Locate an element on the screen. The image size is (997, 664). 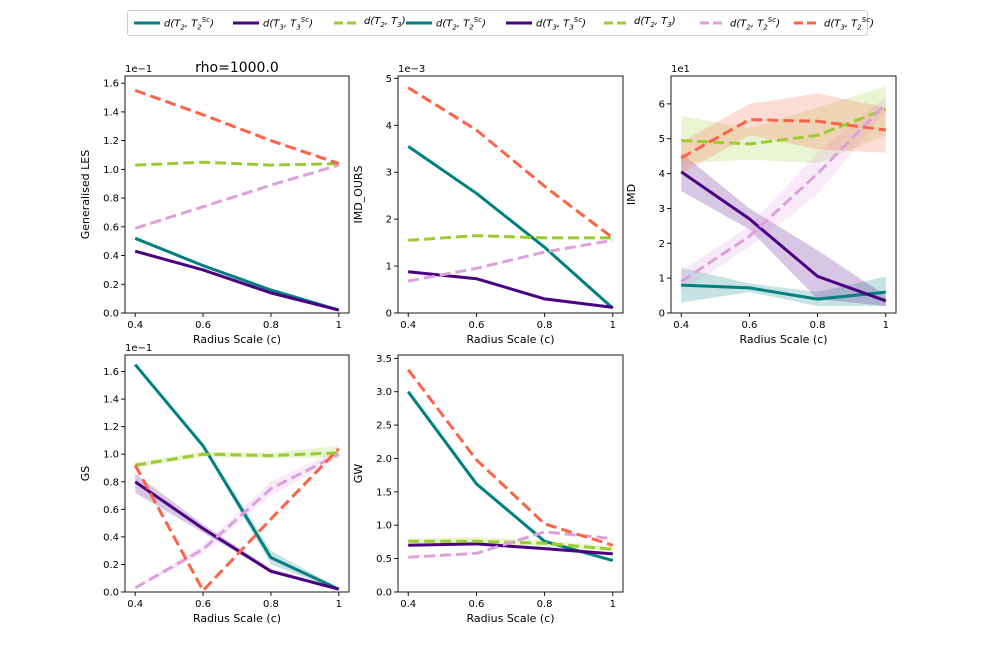
axis-scale-label: 1e1 is located at coordinates (680, 69).